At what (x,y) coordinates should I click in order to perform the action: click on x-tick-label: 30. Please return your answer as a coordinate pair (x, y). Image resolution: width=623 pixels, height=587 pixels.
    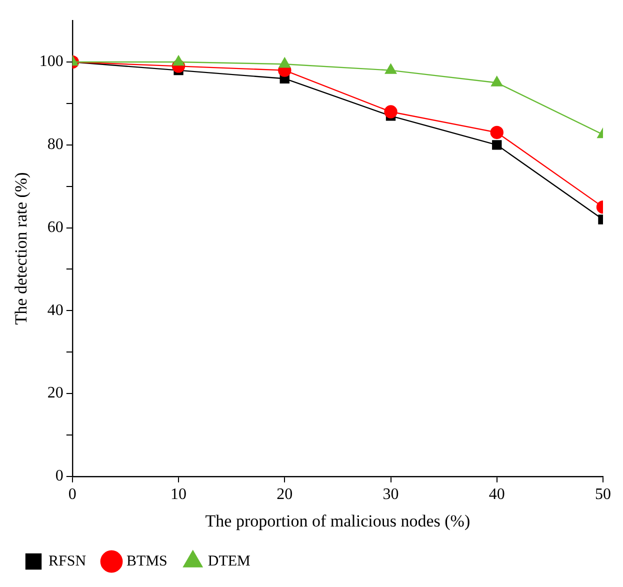
    Looking at the image, I should click on (390, 495).